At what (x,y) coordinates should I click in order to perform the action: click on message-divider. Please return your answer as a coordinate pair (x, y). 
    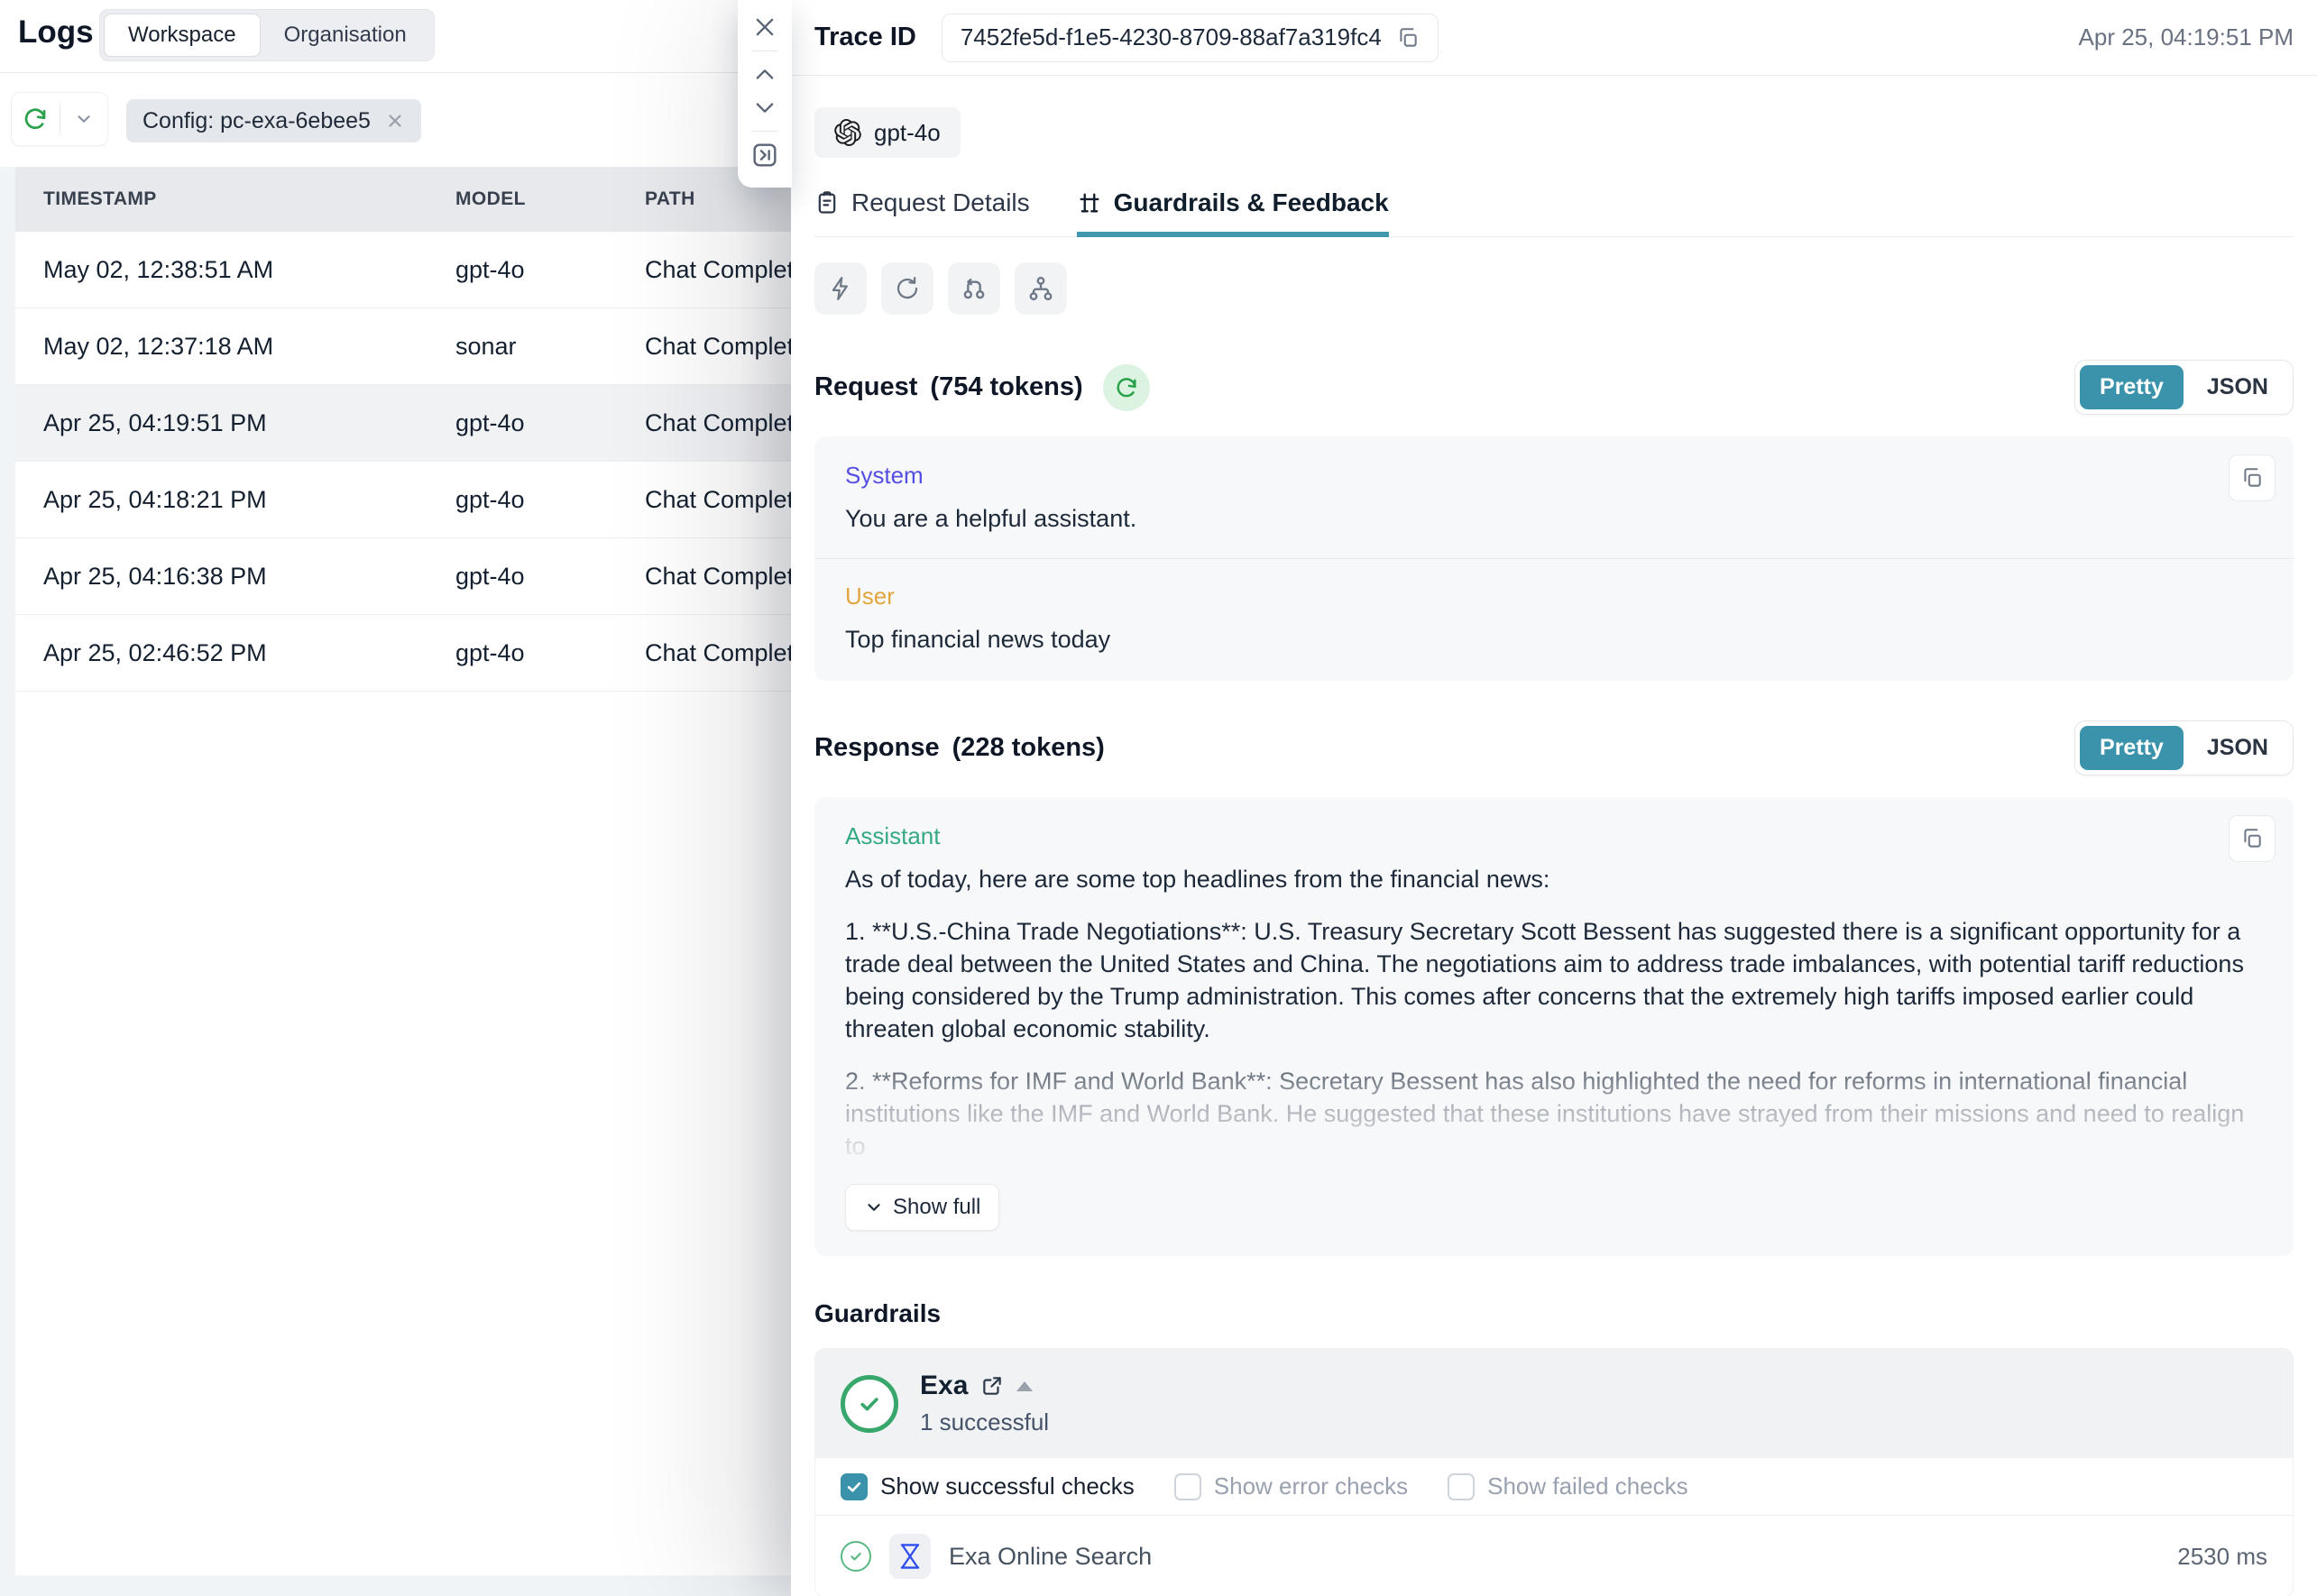
    Looking at the image, I should click on (1554, 558).